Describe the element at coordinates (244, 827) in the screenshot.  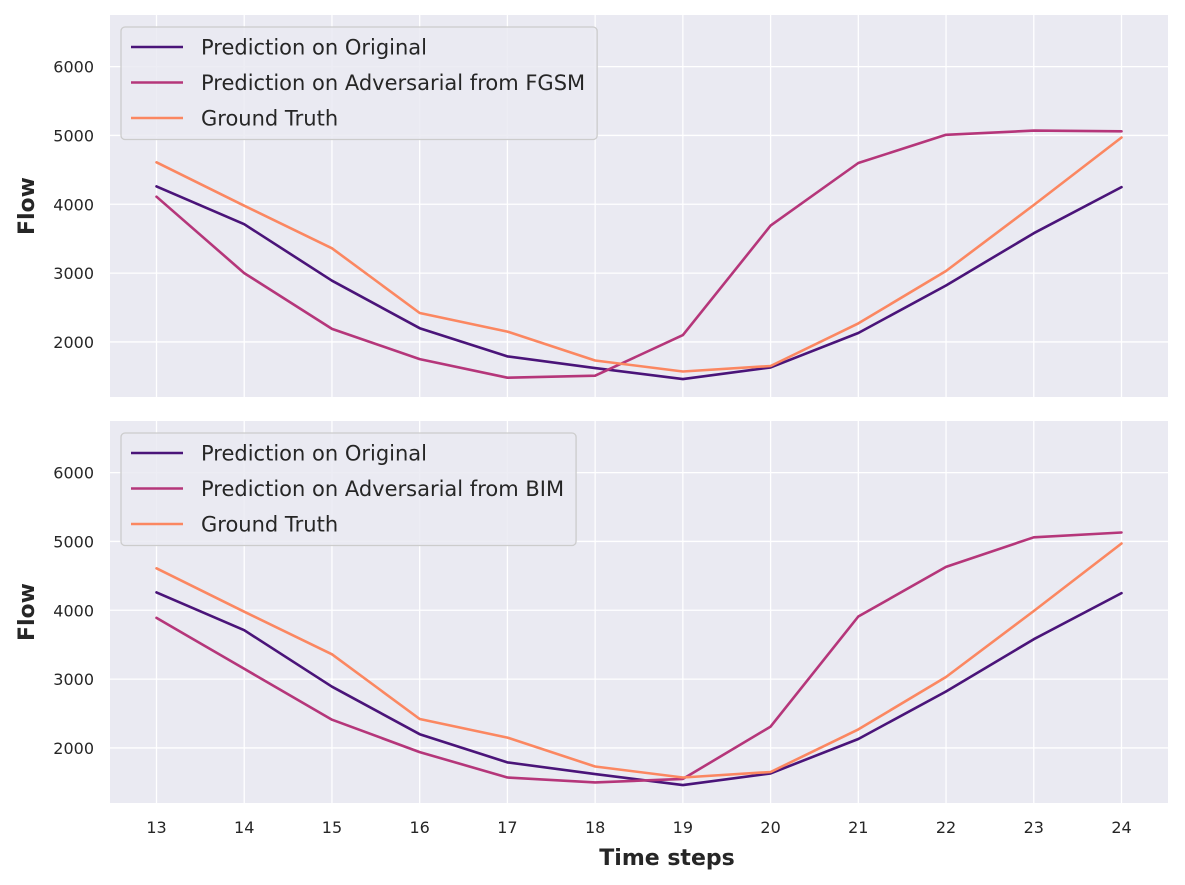
I see `x-tick-label: 14` at that location.